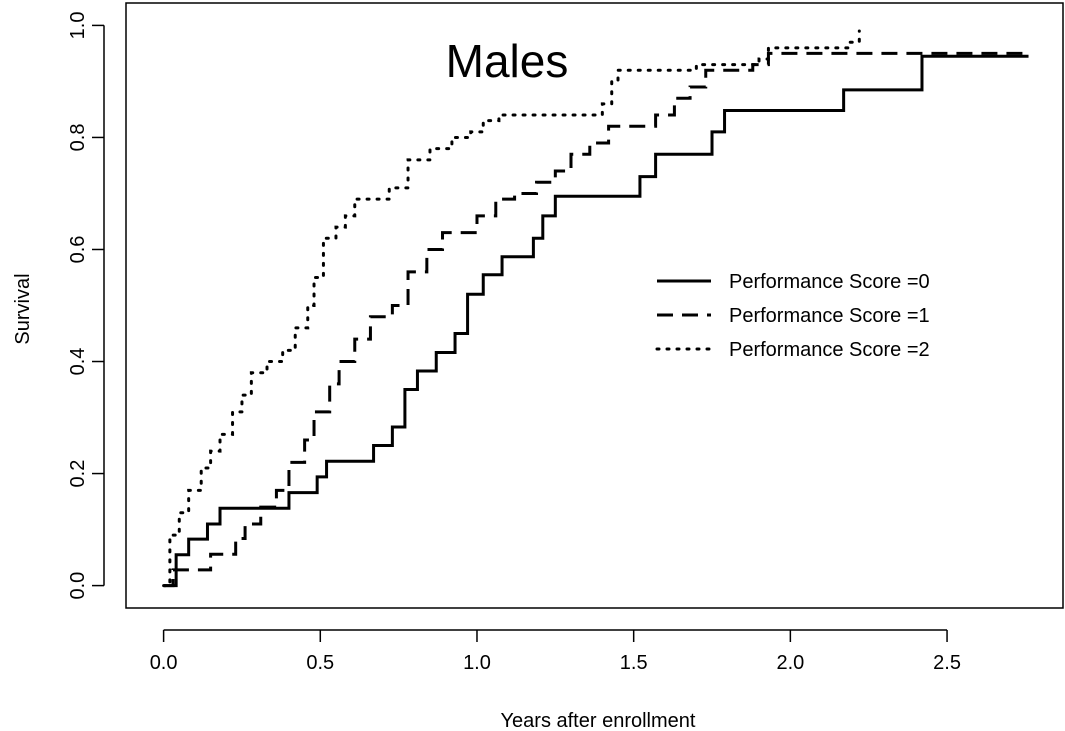  Describe the element at coordinates (790, 663) in the screenshot. I see `x-tick-label: 2.0` at that location.